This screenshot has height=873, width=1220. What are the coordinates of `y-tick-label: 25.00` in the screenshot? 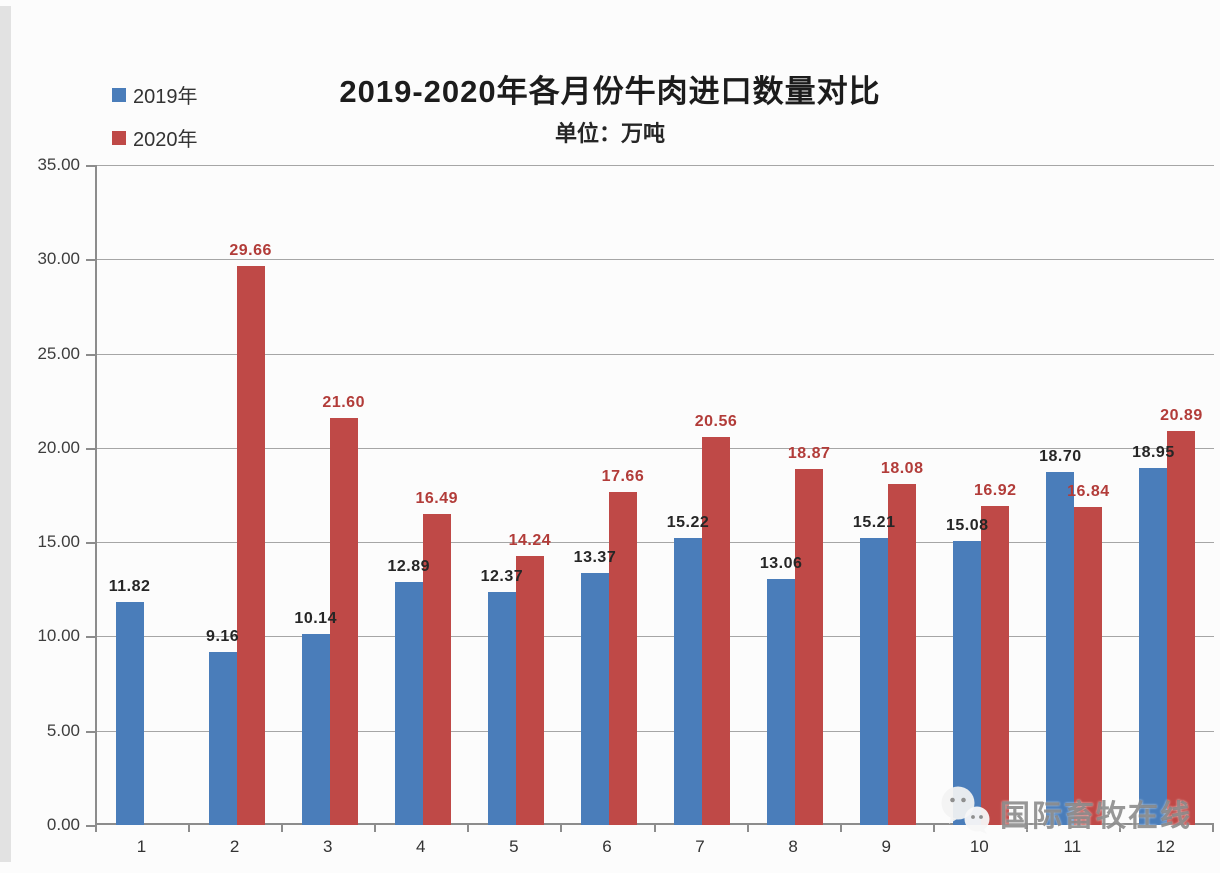 It's located at (58, 353).